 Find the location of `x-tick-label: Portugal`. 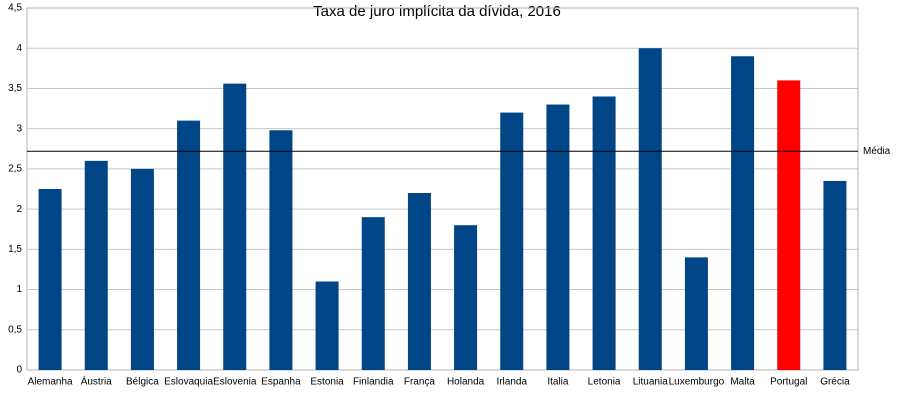

x-tick-label: Portugal is located at coordinates (788, 382).